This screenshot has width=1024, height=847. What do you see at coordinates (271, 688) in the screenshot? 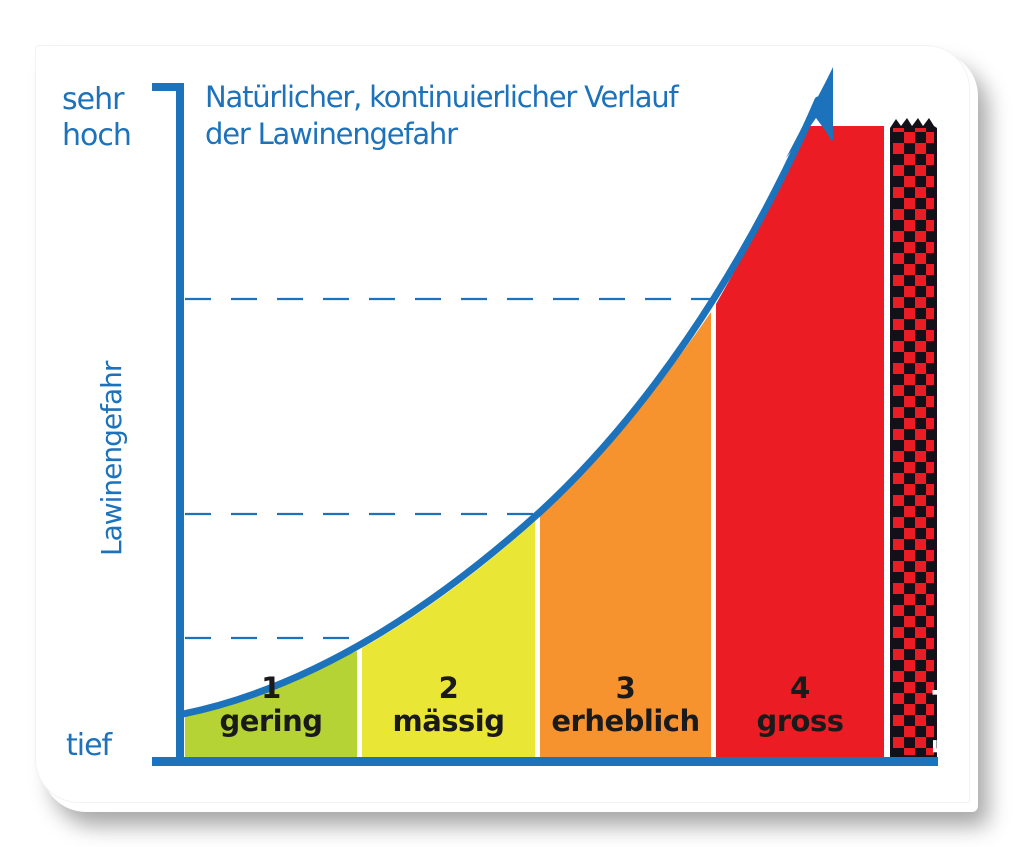
I see `level-1-number: 1` at bounding box center [271, 688].